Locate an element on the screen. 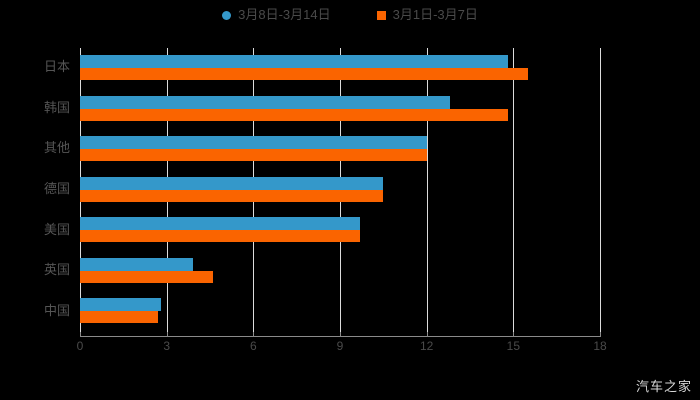 The image size is (700, 400). bar-美国-series-0 is located at coordinates (220, 224).